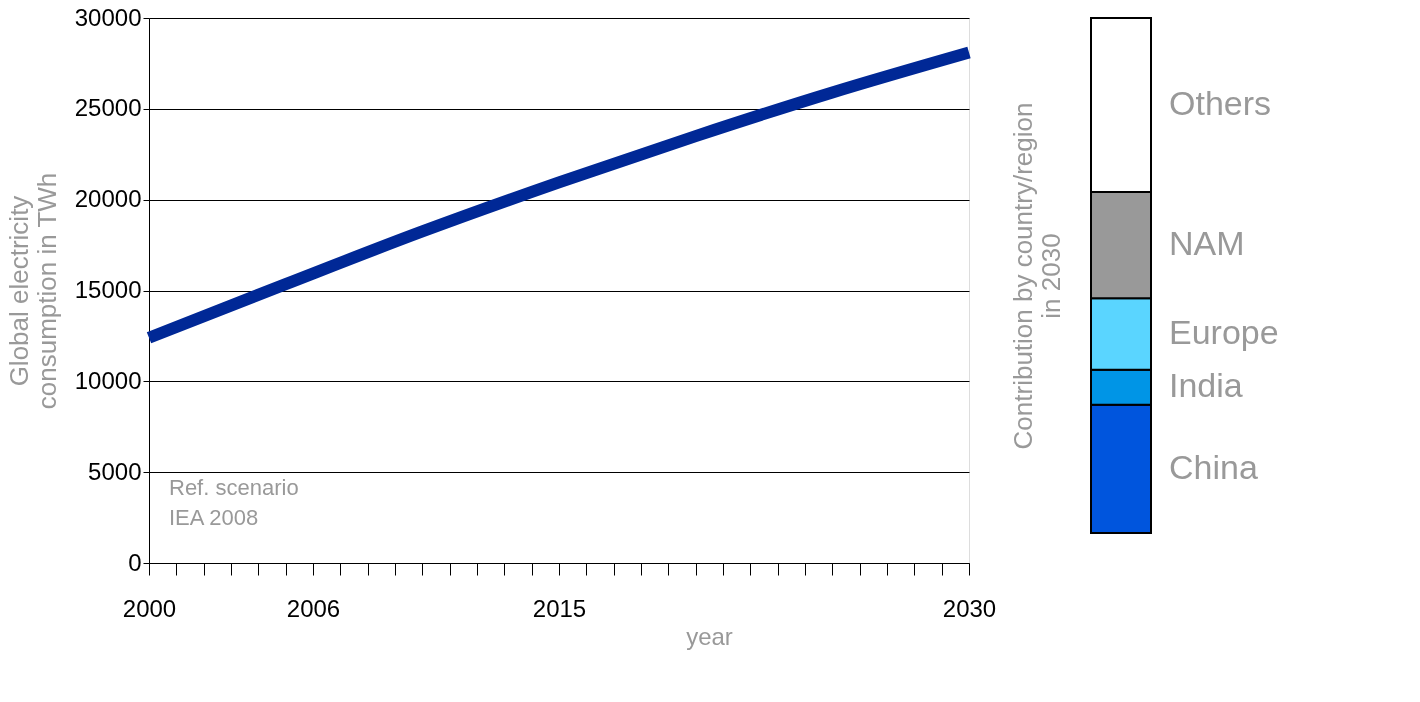 This screenshot has width=1420, height=702. What do you see at coordinates (32, 291) in the screenshot?
I see `y-axis-title: Global electricity consumption in TWh` at bounding box center [32, 291].